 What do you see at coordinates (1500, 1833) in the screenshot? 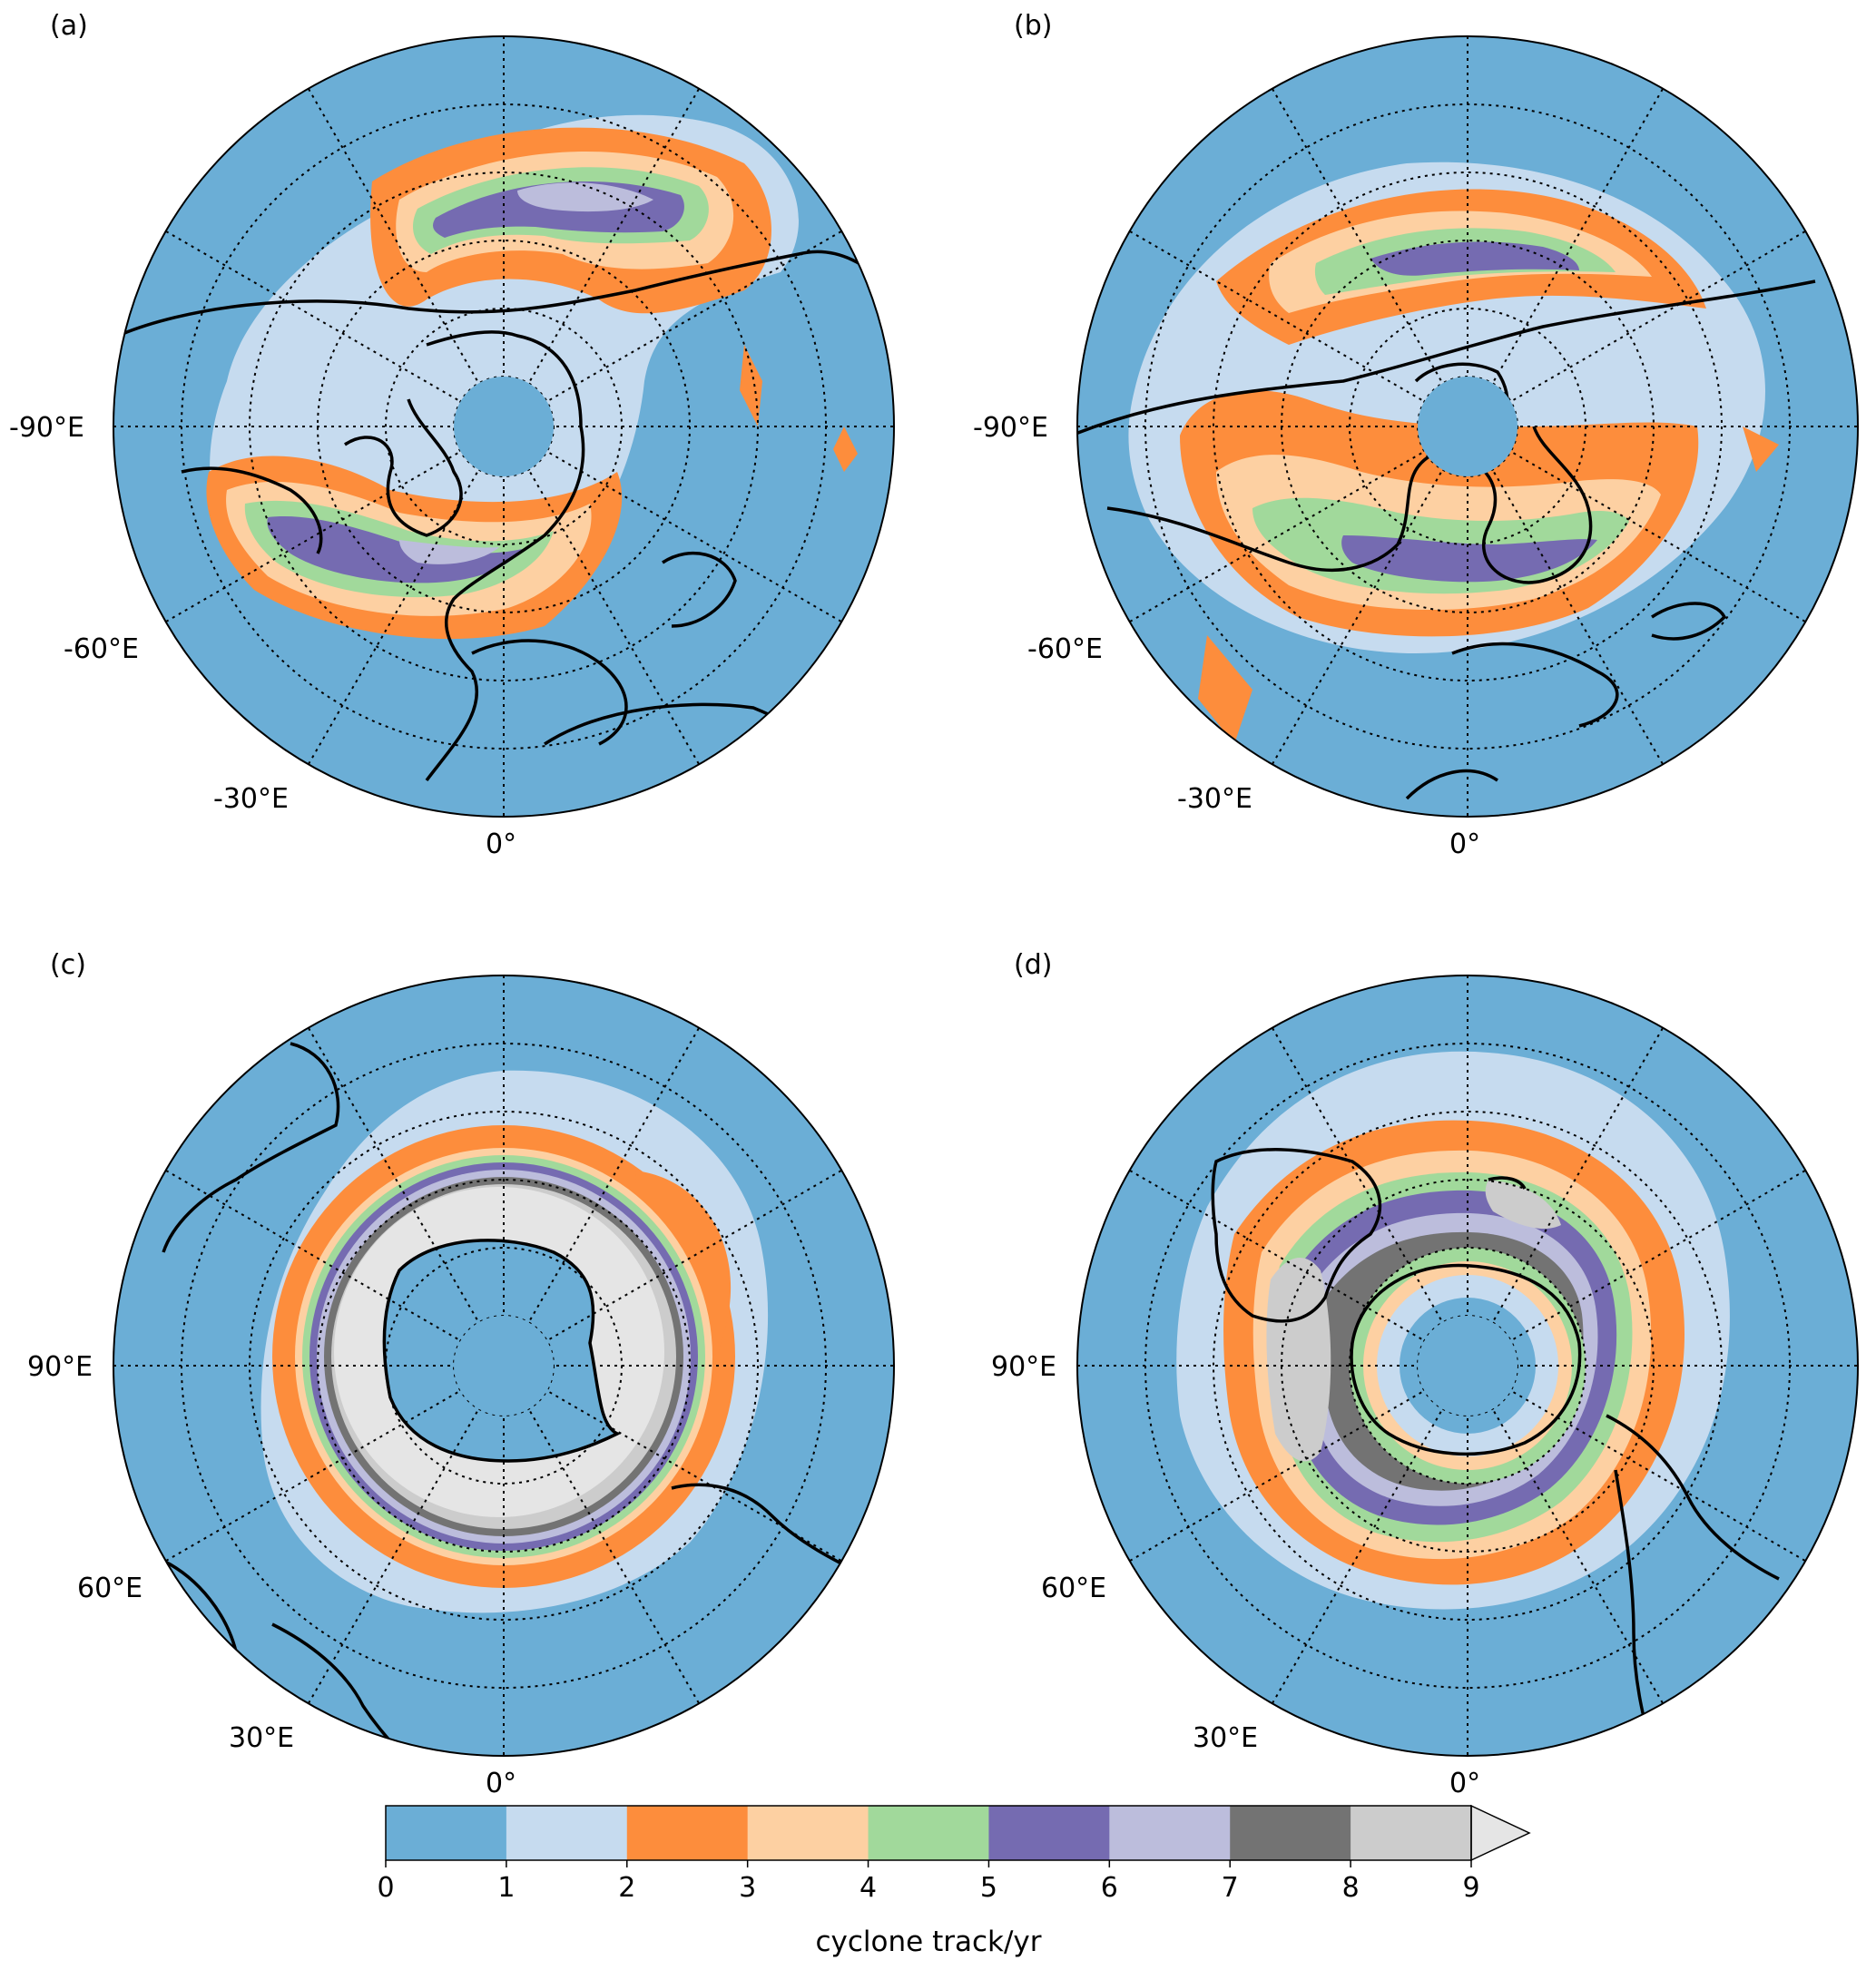
I see `colorbar-extend-arrow` at bounding box center [1500, 1833].